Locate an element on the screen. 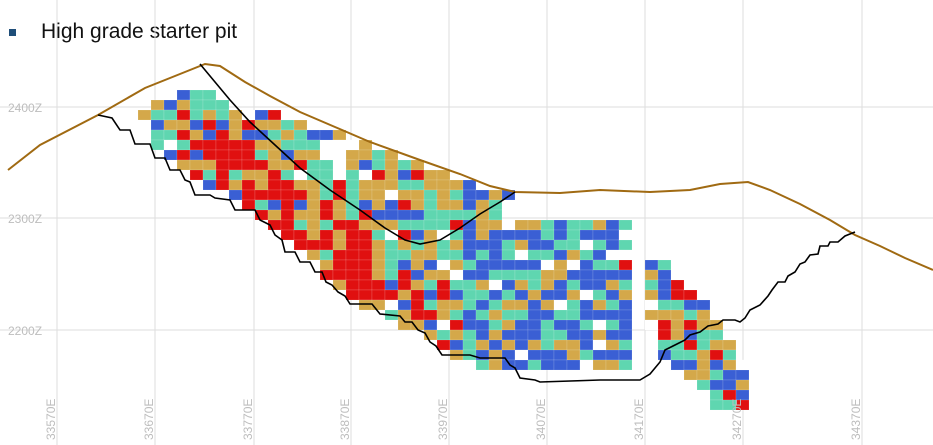 The image size is (933, 445). e-label: 33770E is located at coordinates (248, 419).